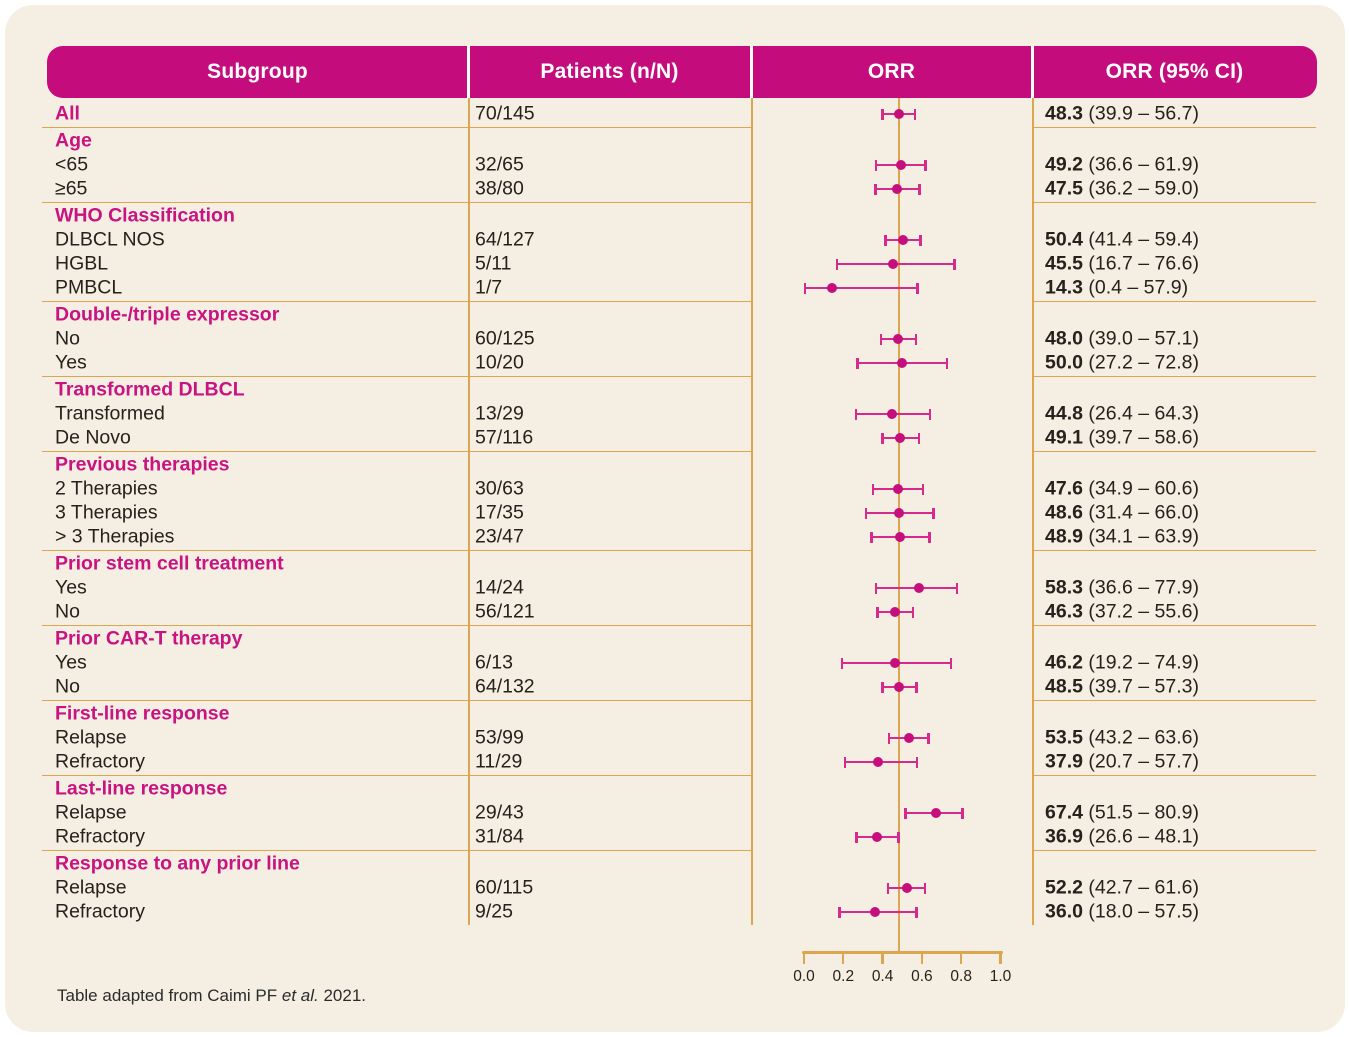 This screenshot has width=1350, height=1037. What do you see at coordinates (110, 239) in the screenshot?
I see `row-label: DLBCL NOS` at bounding box center [110, 239].